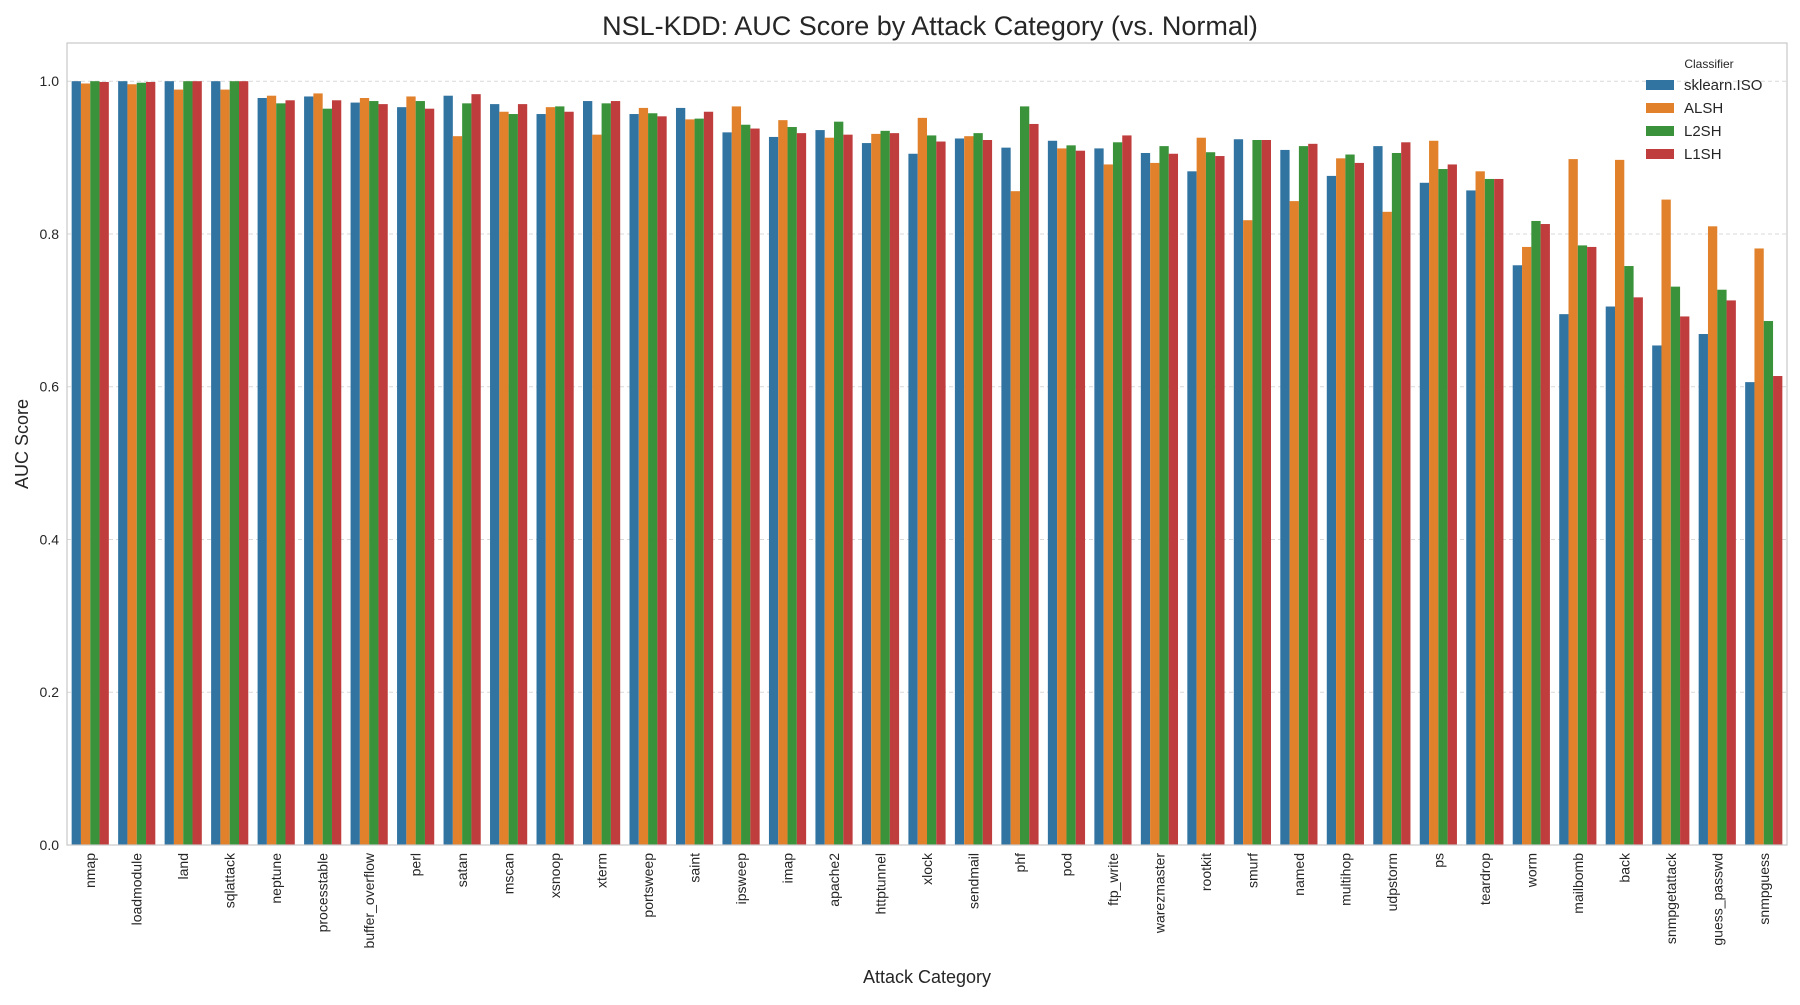  Describe the element at coordinates (741, 879) in the screenshot. I see `x-tick-label: ipsweep` at that location.